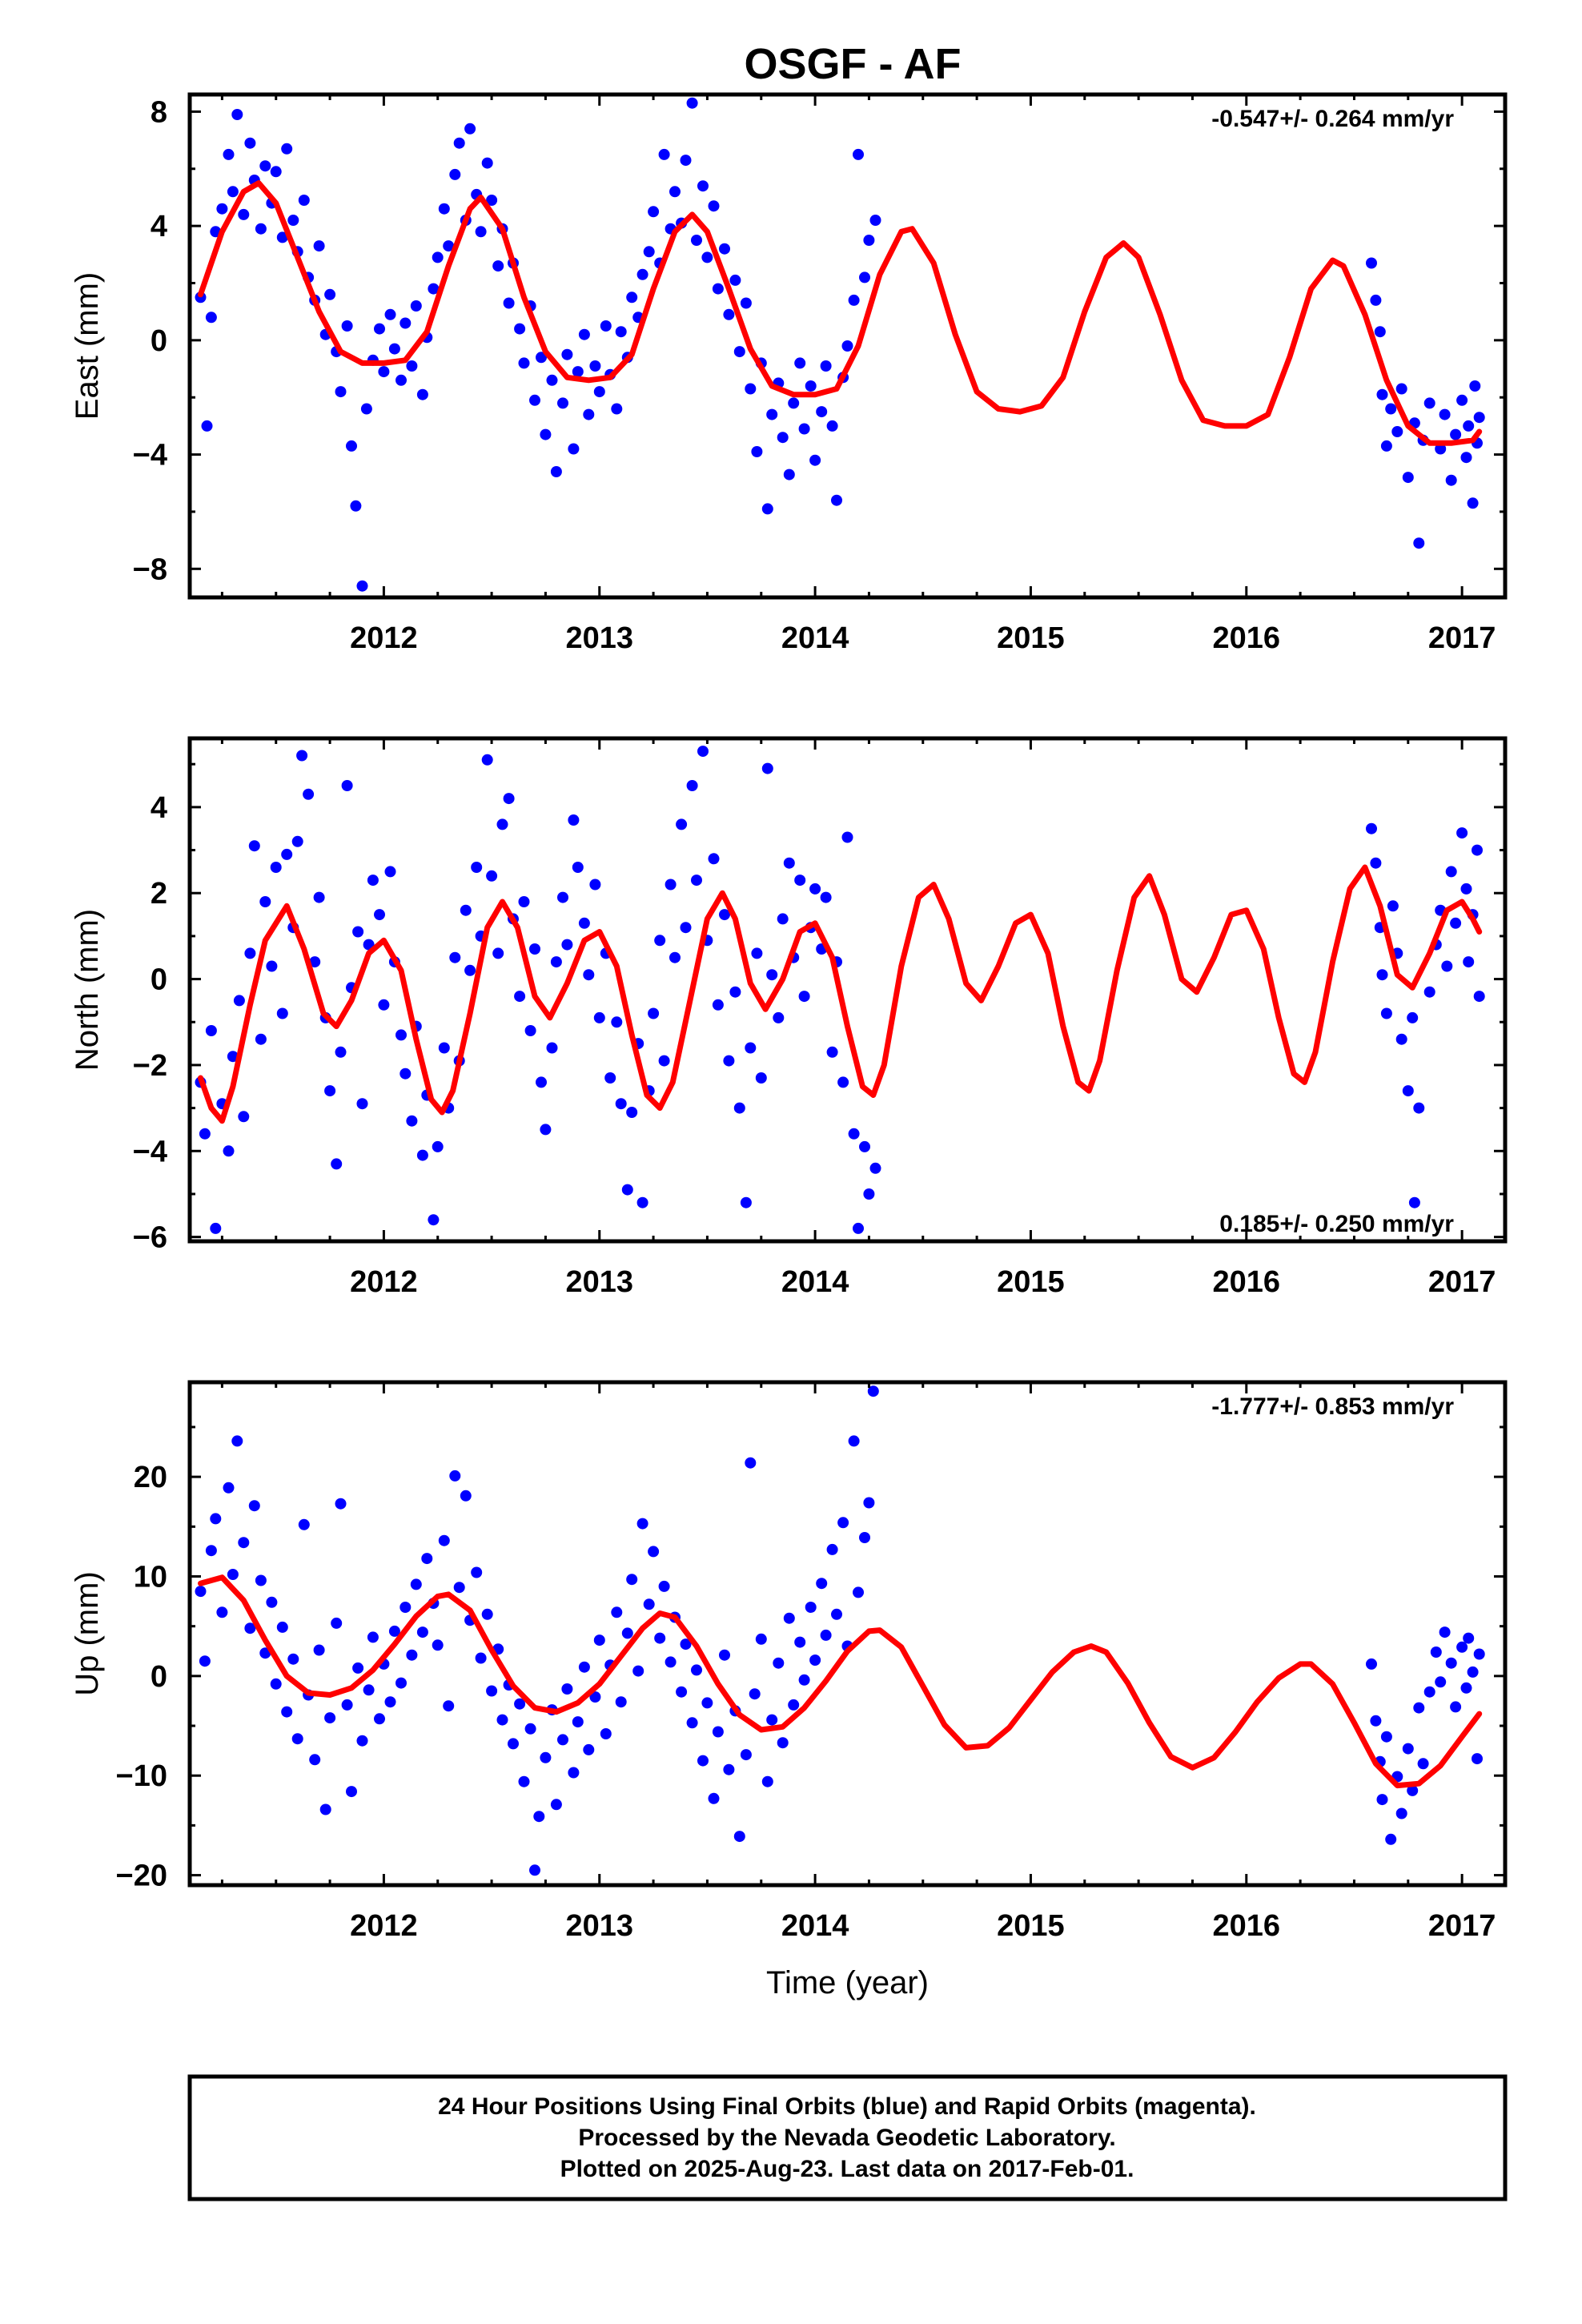  What do you see at coordinates (384, 1926) in the screenshot?
I see `up-x-tick-label: 2012` at bounding box center [384, 1926].